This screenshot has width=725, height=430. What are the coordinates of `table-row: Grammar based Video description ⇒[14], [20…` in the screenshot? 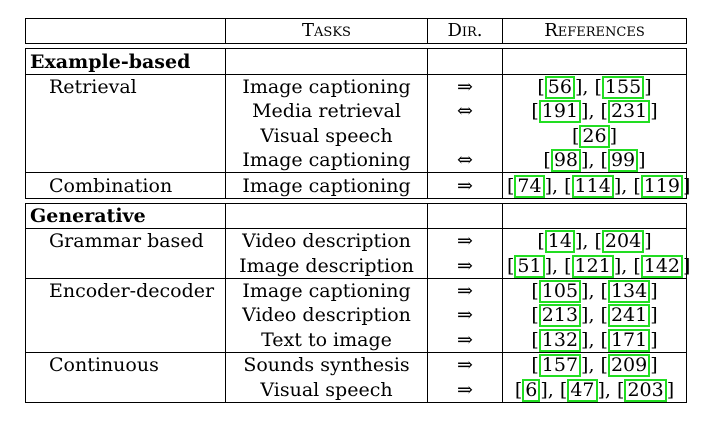 It's located at (356, 241).